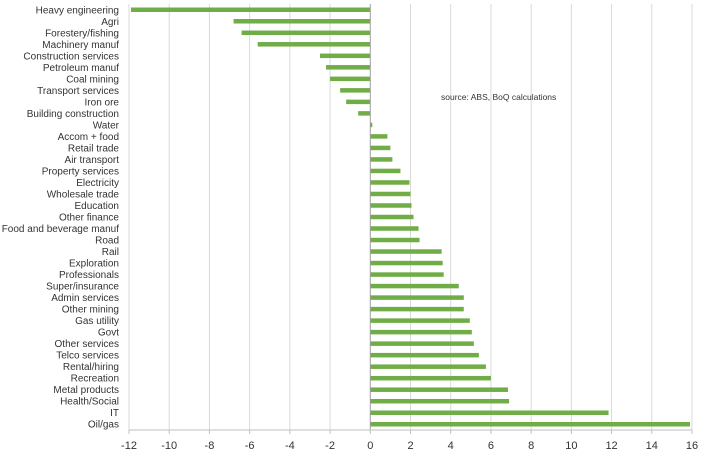 The width and height of the screenshot is (708, 460). I want to click on category-label: Education, so click(97, 206).